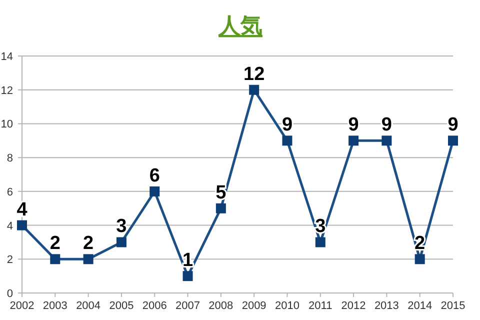  What do you see at coordinates (254, 306) in the screenshot?
I see `x-tick-label: 2009` at bounding box center [254, 306].